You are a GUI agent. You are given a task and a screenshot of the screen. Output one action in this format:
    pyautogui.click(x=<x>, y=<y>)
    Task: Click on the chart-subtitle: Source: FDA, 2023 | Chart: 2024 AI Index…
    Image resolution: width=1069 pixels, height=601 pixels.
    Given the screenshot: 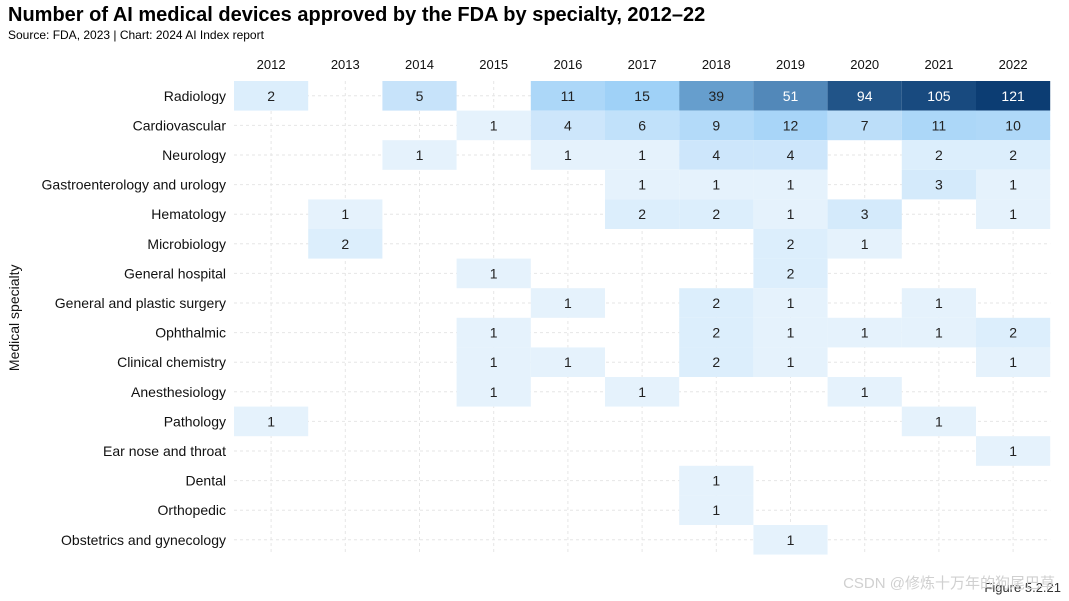 What is the action you would take?
    pyautogui.click(x=136, y=35)
    